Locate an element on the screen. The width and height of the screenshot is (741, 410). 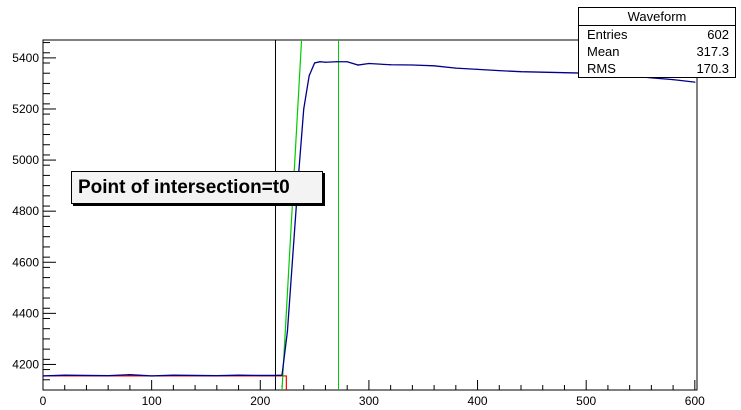
stats-label: Mean is located at coordinates (603, 51).